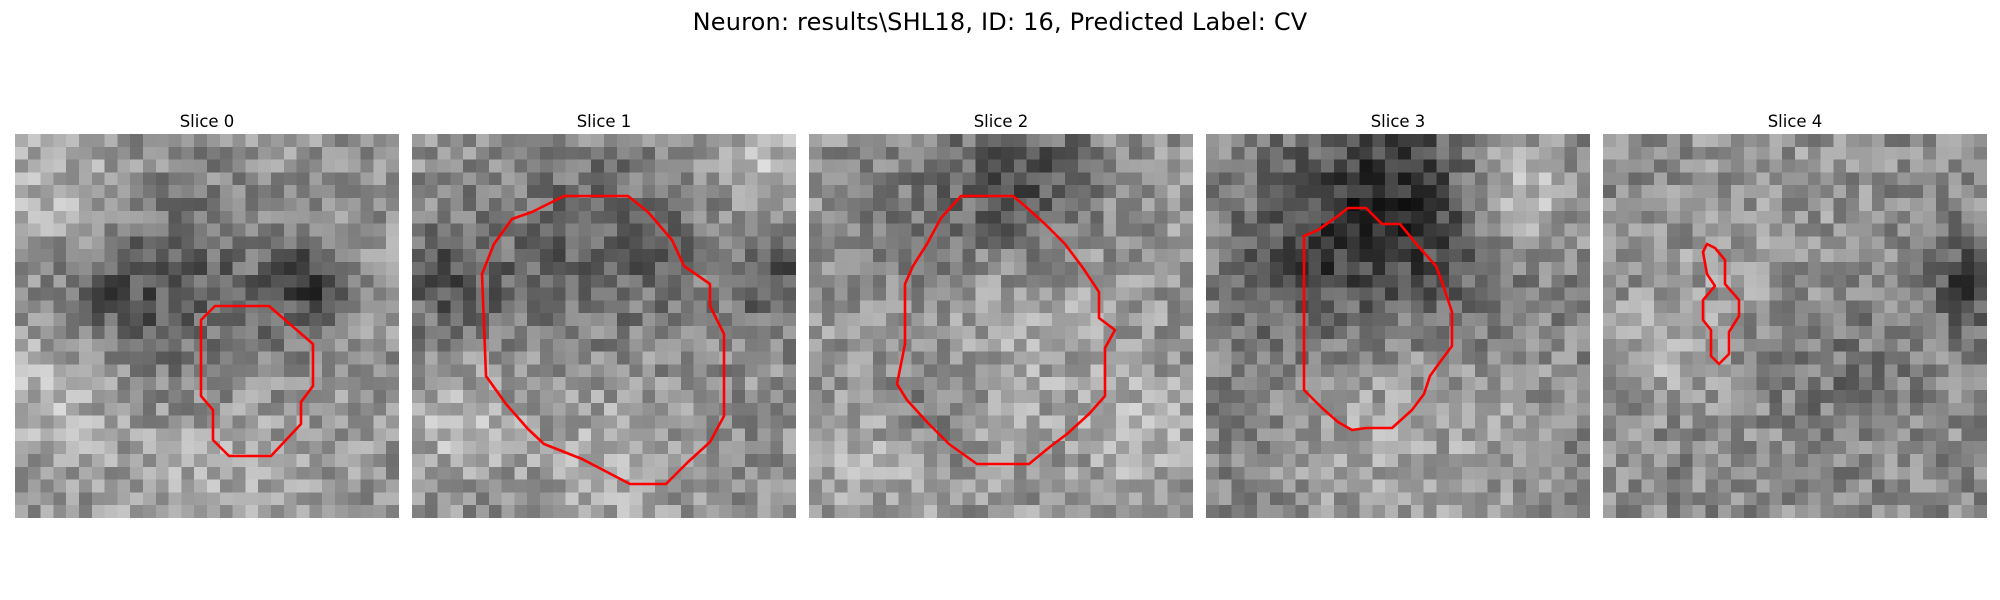 This screenshot has width=2000, height=600. I want to click on slice-panel-3: Slice 3, so click(1398, 314).